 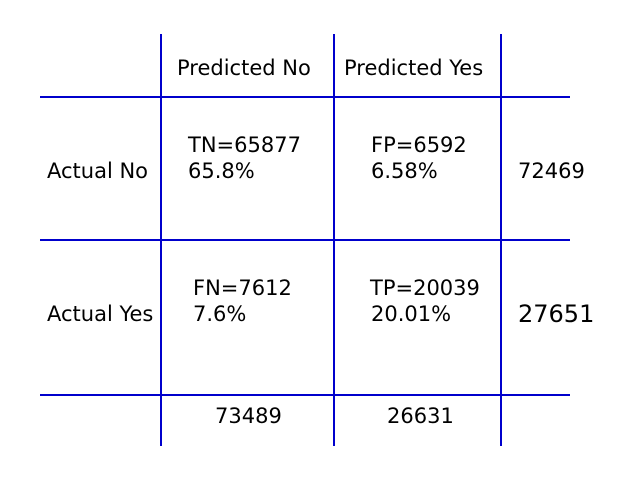 What do you see at coordinates (220, 314) in the screenshot?
I see `cell-fn-percent: 7.6%` at bounding box center [220, 314].